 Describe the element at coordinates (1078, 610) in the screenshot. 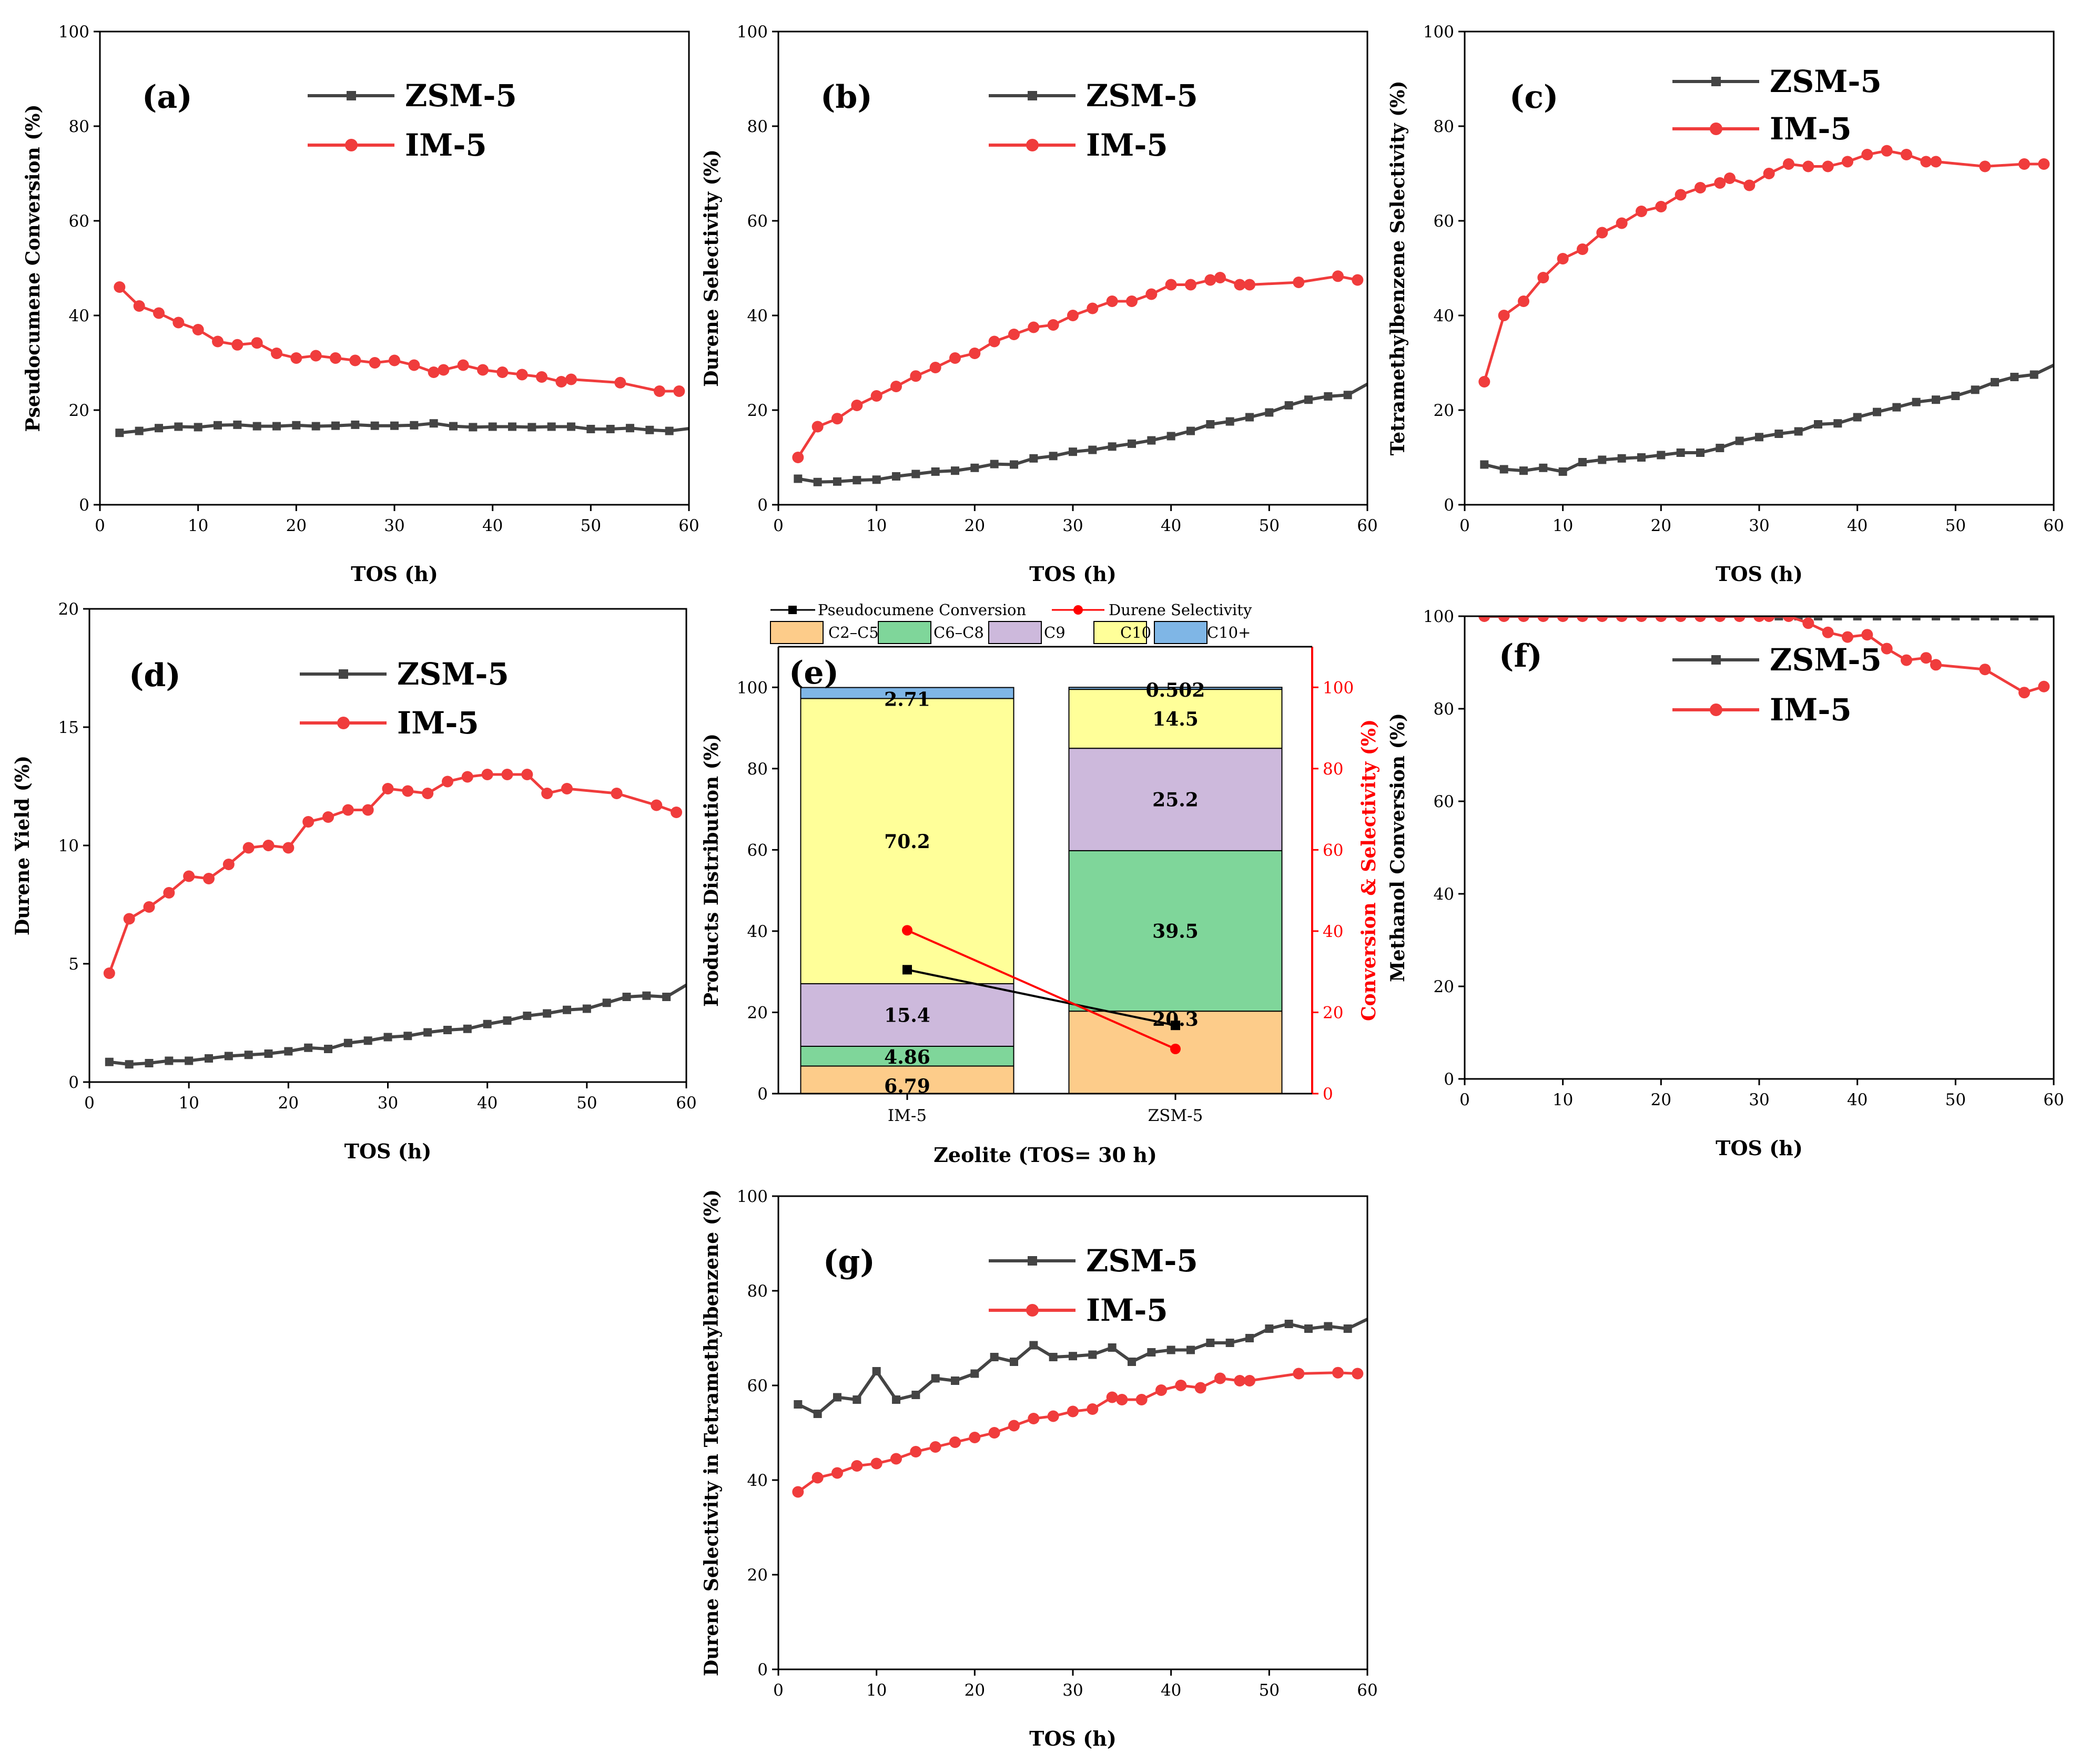

I see `legend-marker-selectivity` at that location.